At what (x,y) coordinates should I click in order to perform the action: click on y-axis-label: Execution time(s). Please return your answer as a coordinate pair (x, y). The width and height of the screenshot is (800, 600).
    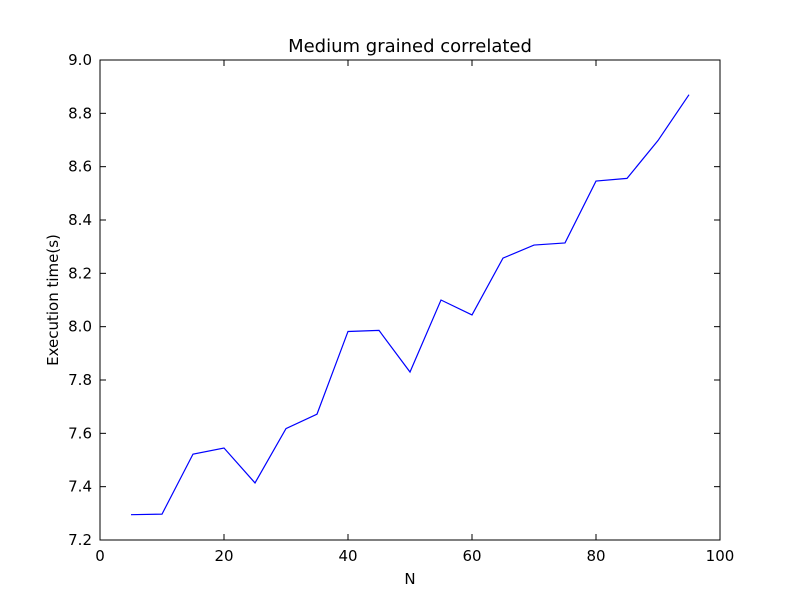
    Looking at the image, I should click on (53, 300).